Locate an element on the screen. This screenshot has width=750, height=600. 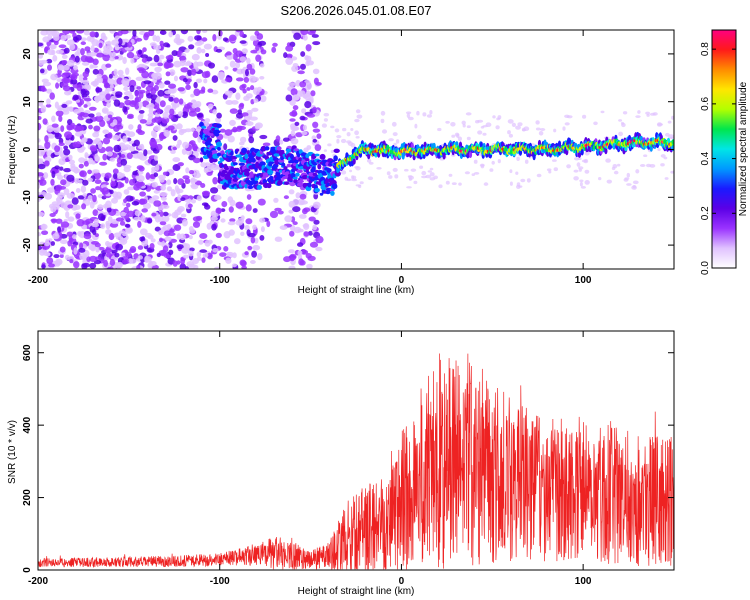
colorbar-tick-label: 0.6 is located at coordinates (705, 103).